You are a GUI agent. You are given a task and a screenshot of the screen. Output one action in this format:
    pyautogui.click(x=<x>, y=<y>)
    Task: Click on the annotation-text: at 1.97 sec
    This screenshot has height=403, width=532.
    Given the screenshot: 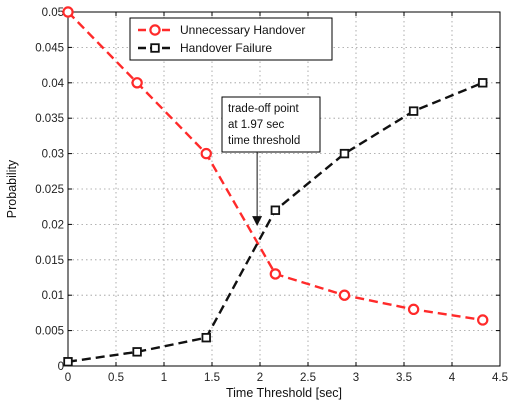 What is the action you would take?
    pyautogui.click(x=256, y=125)
    